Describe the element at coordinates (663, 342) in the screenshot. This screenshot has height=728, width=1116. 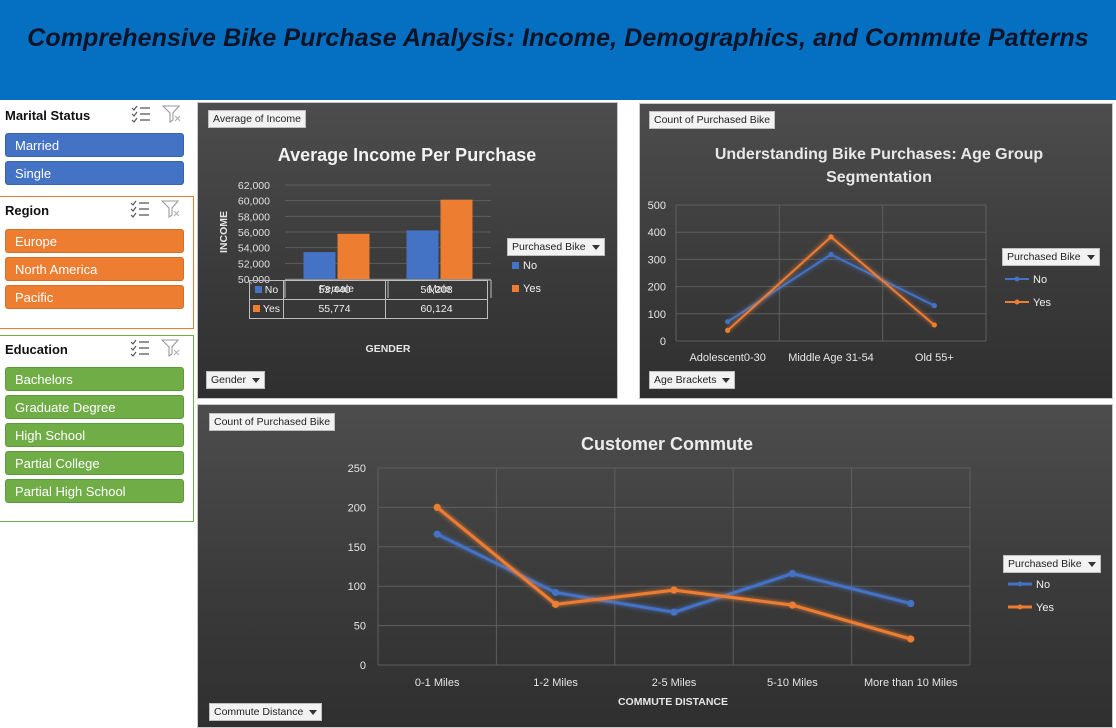
I see `y-tick-label: 0` at that location.